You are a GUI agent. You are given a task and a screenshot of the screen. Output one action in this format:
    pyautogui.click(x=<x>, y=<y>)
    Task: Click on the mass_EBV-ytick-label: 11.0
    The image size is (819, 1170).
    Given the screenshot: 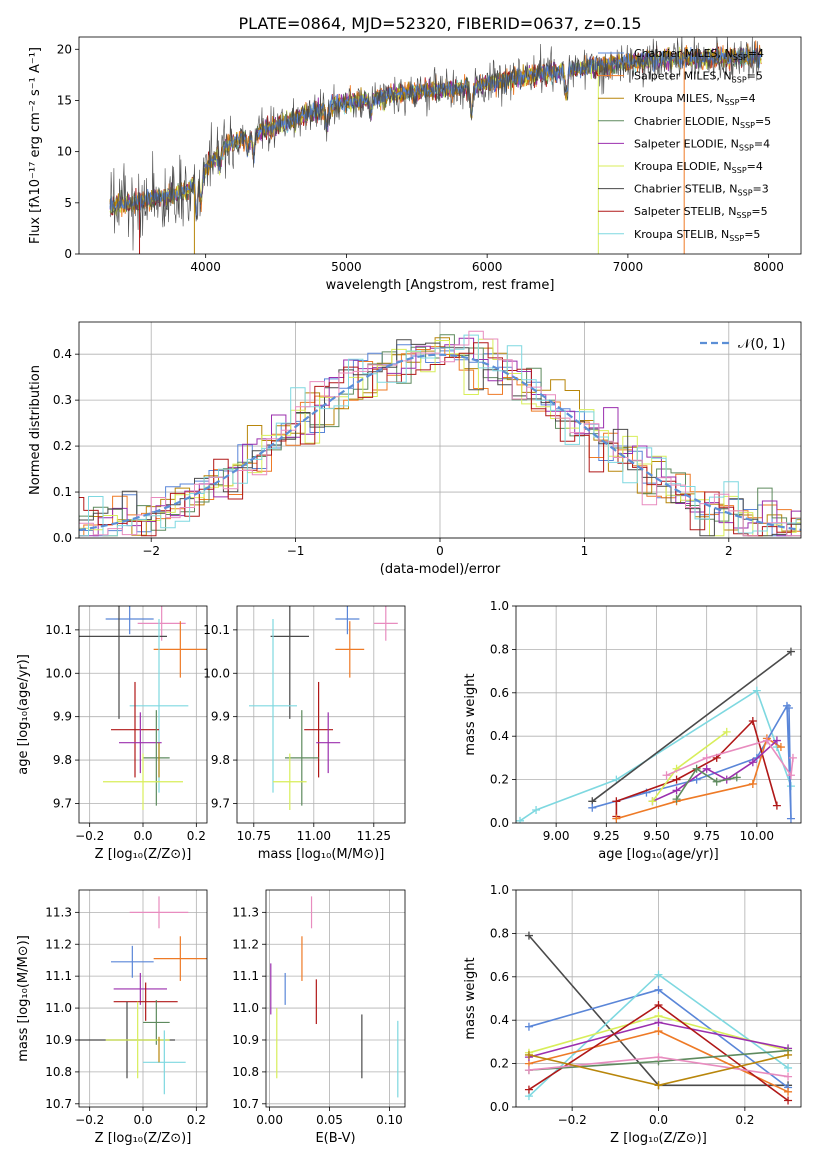 What is the action you would take?
    pyautogui.click(x=245, y=1008)
    